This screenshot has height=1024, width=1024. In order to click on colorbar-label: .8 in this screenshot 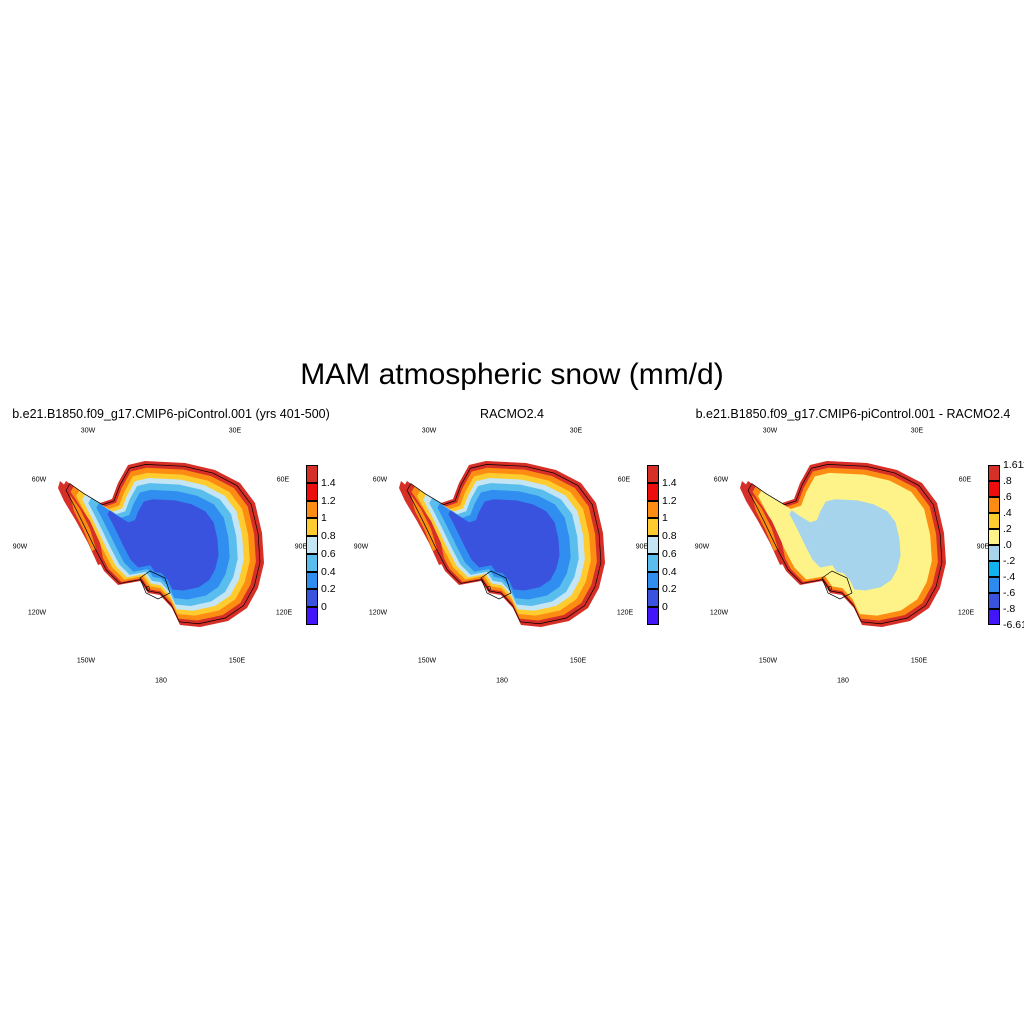, I will do `click(1007, 481)`.